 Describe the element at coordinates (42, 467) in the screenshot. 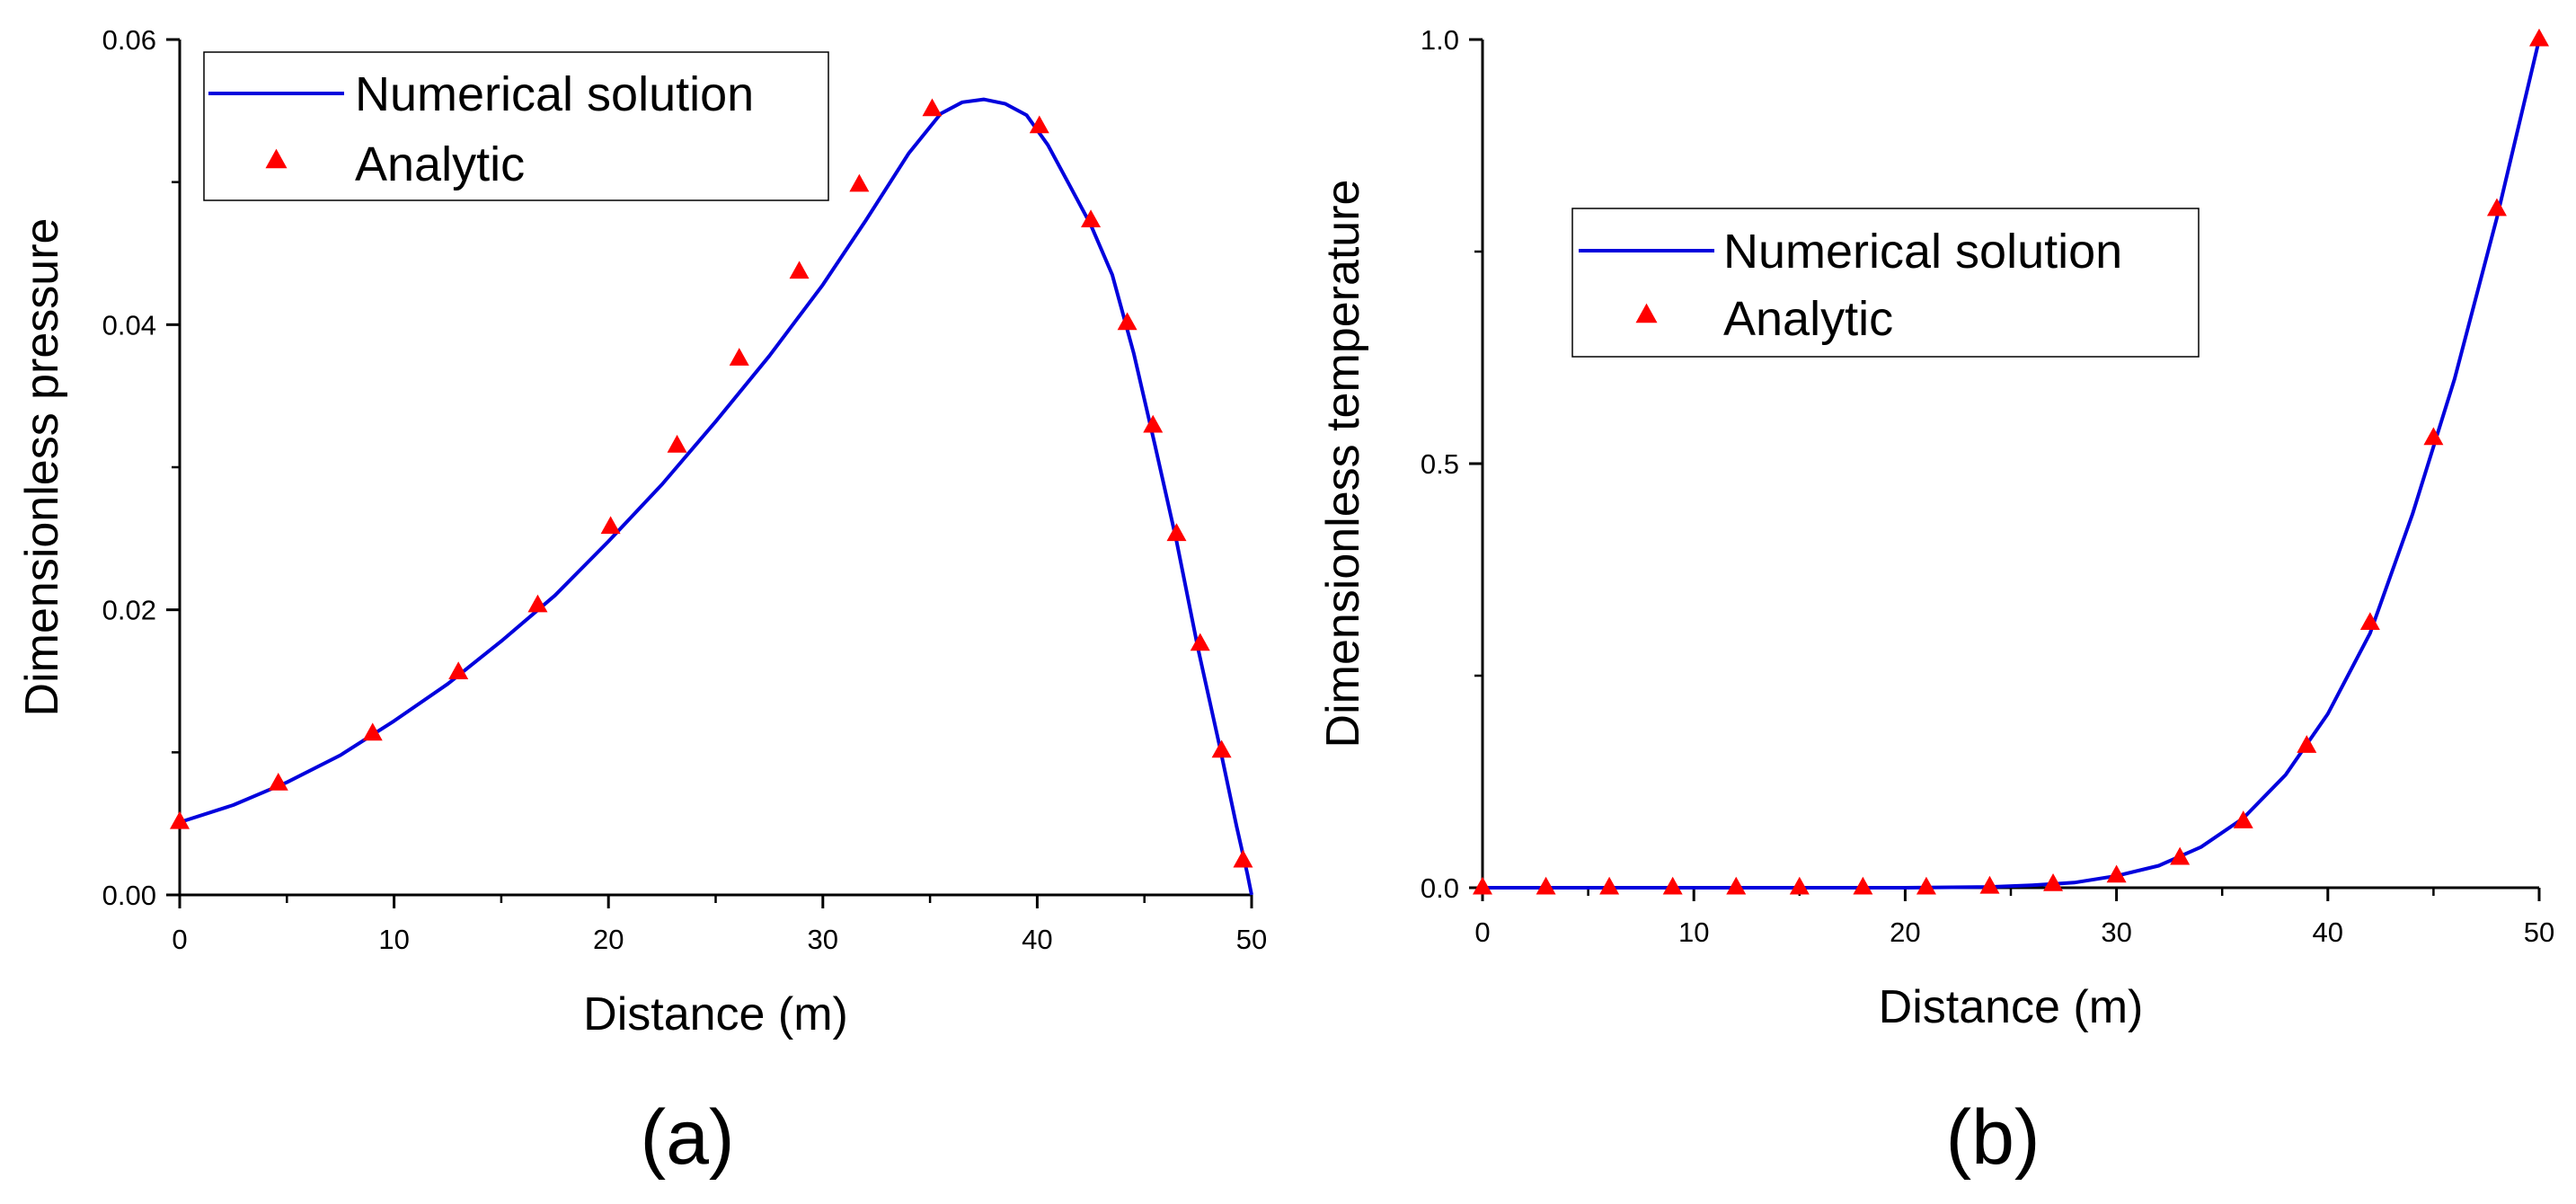

I see `y-axis-label: Dimensionless pressure` at that location.